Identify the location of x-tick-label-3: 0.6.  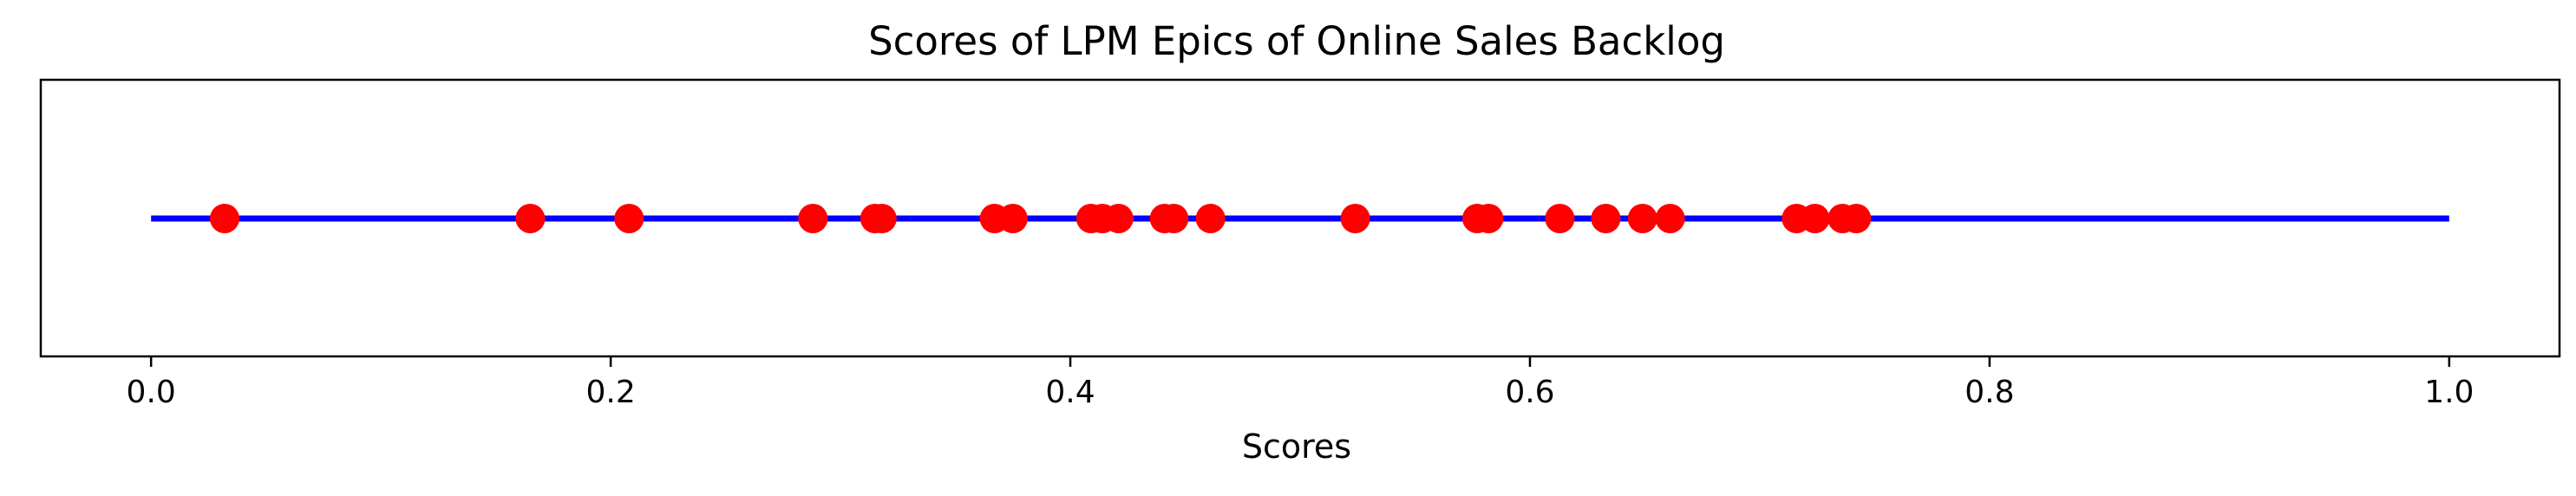
(1529, 392).